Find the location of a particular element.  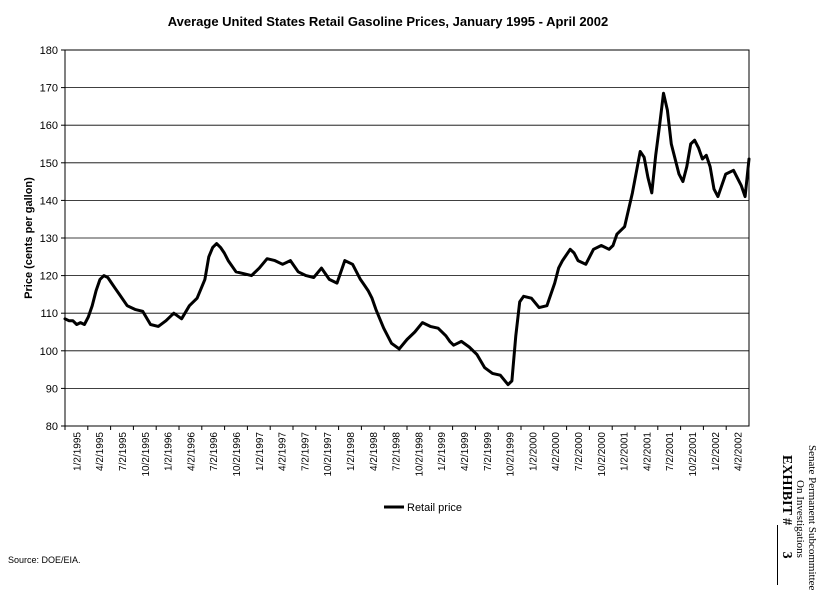

y-tick-label-180: 180 is located at coordinates (49, 51).